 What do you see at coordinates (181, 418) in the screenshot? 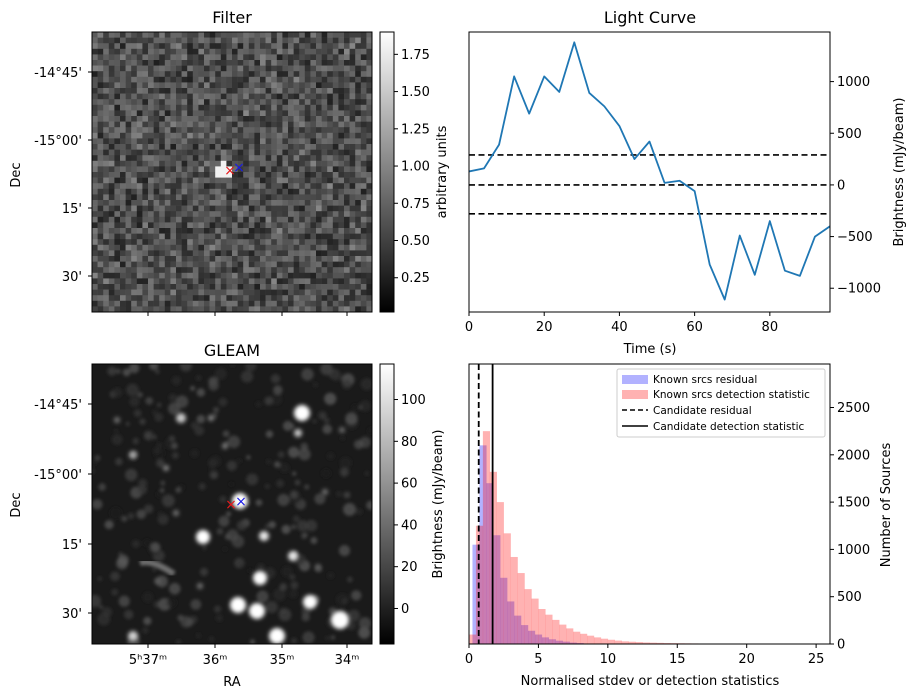
I see `gleam-source` at bounding box center [181, 418].